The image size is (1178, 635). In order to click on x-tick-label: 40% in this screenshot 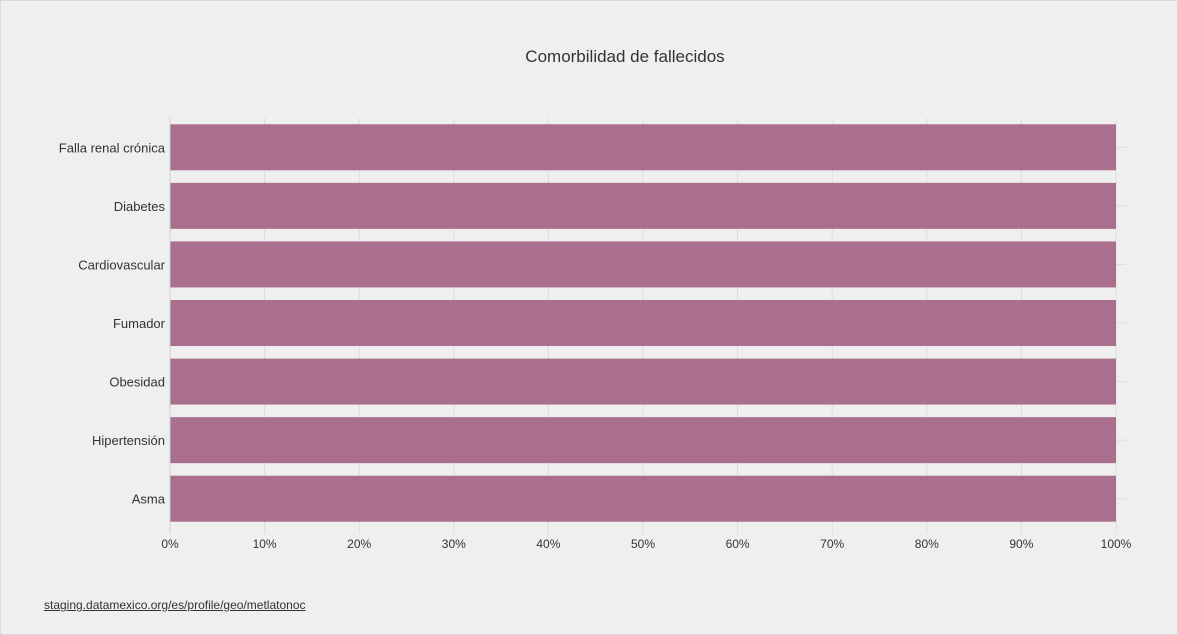, I will do `click(548, 544)`.